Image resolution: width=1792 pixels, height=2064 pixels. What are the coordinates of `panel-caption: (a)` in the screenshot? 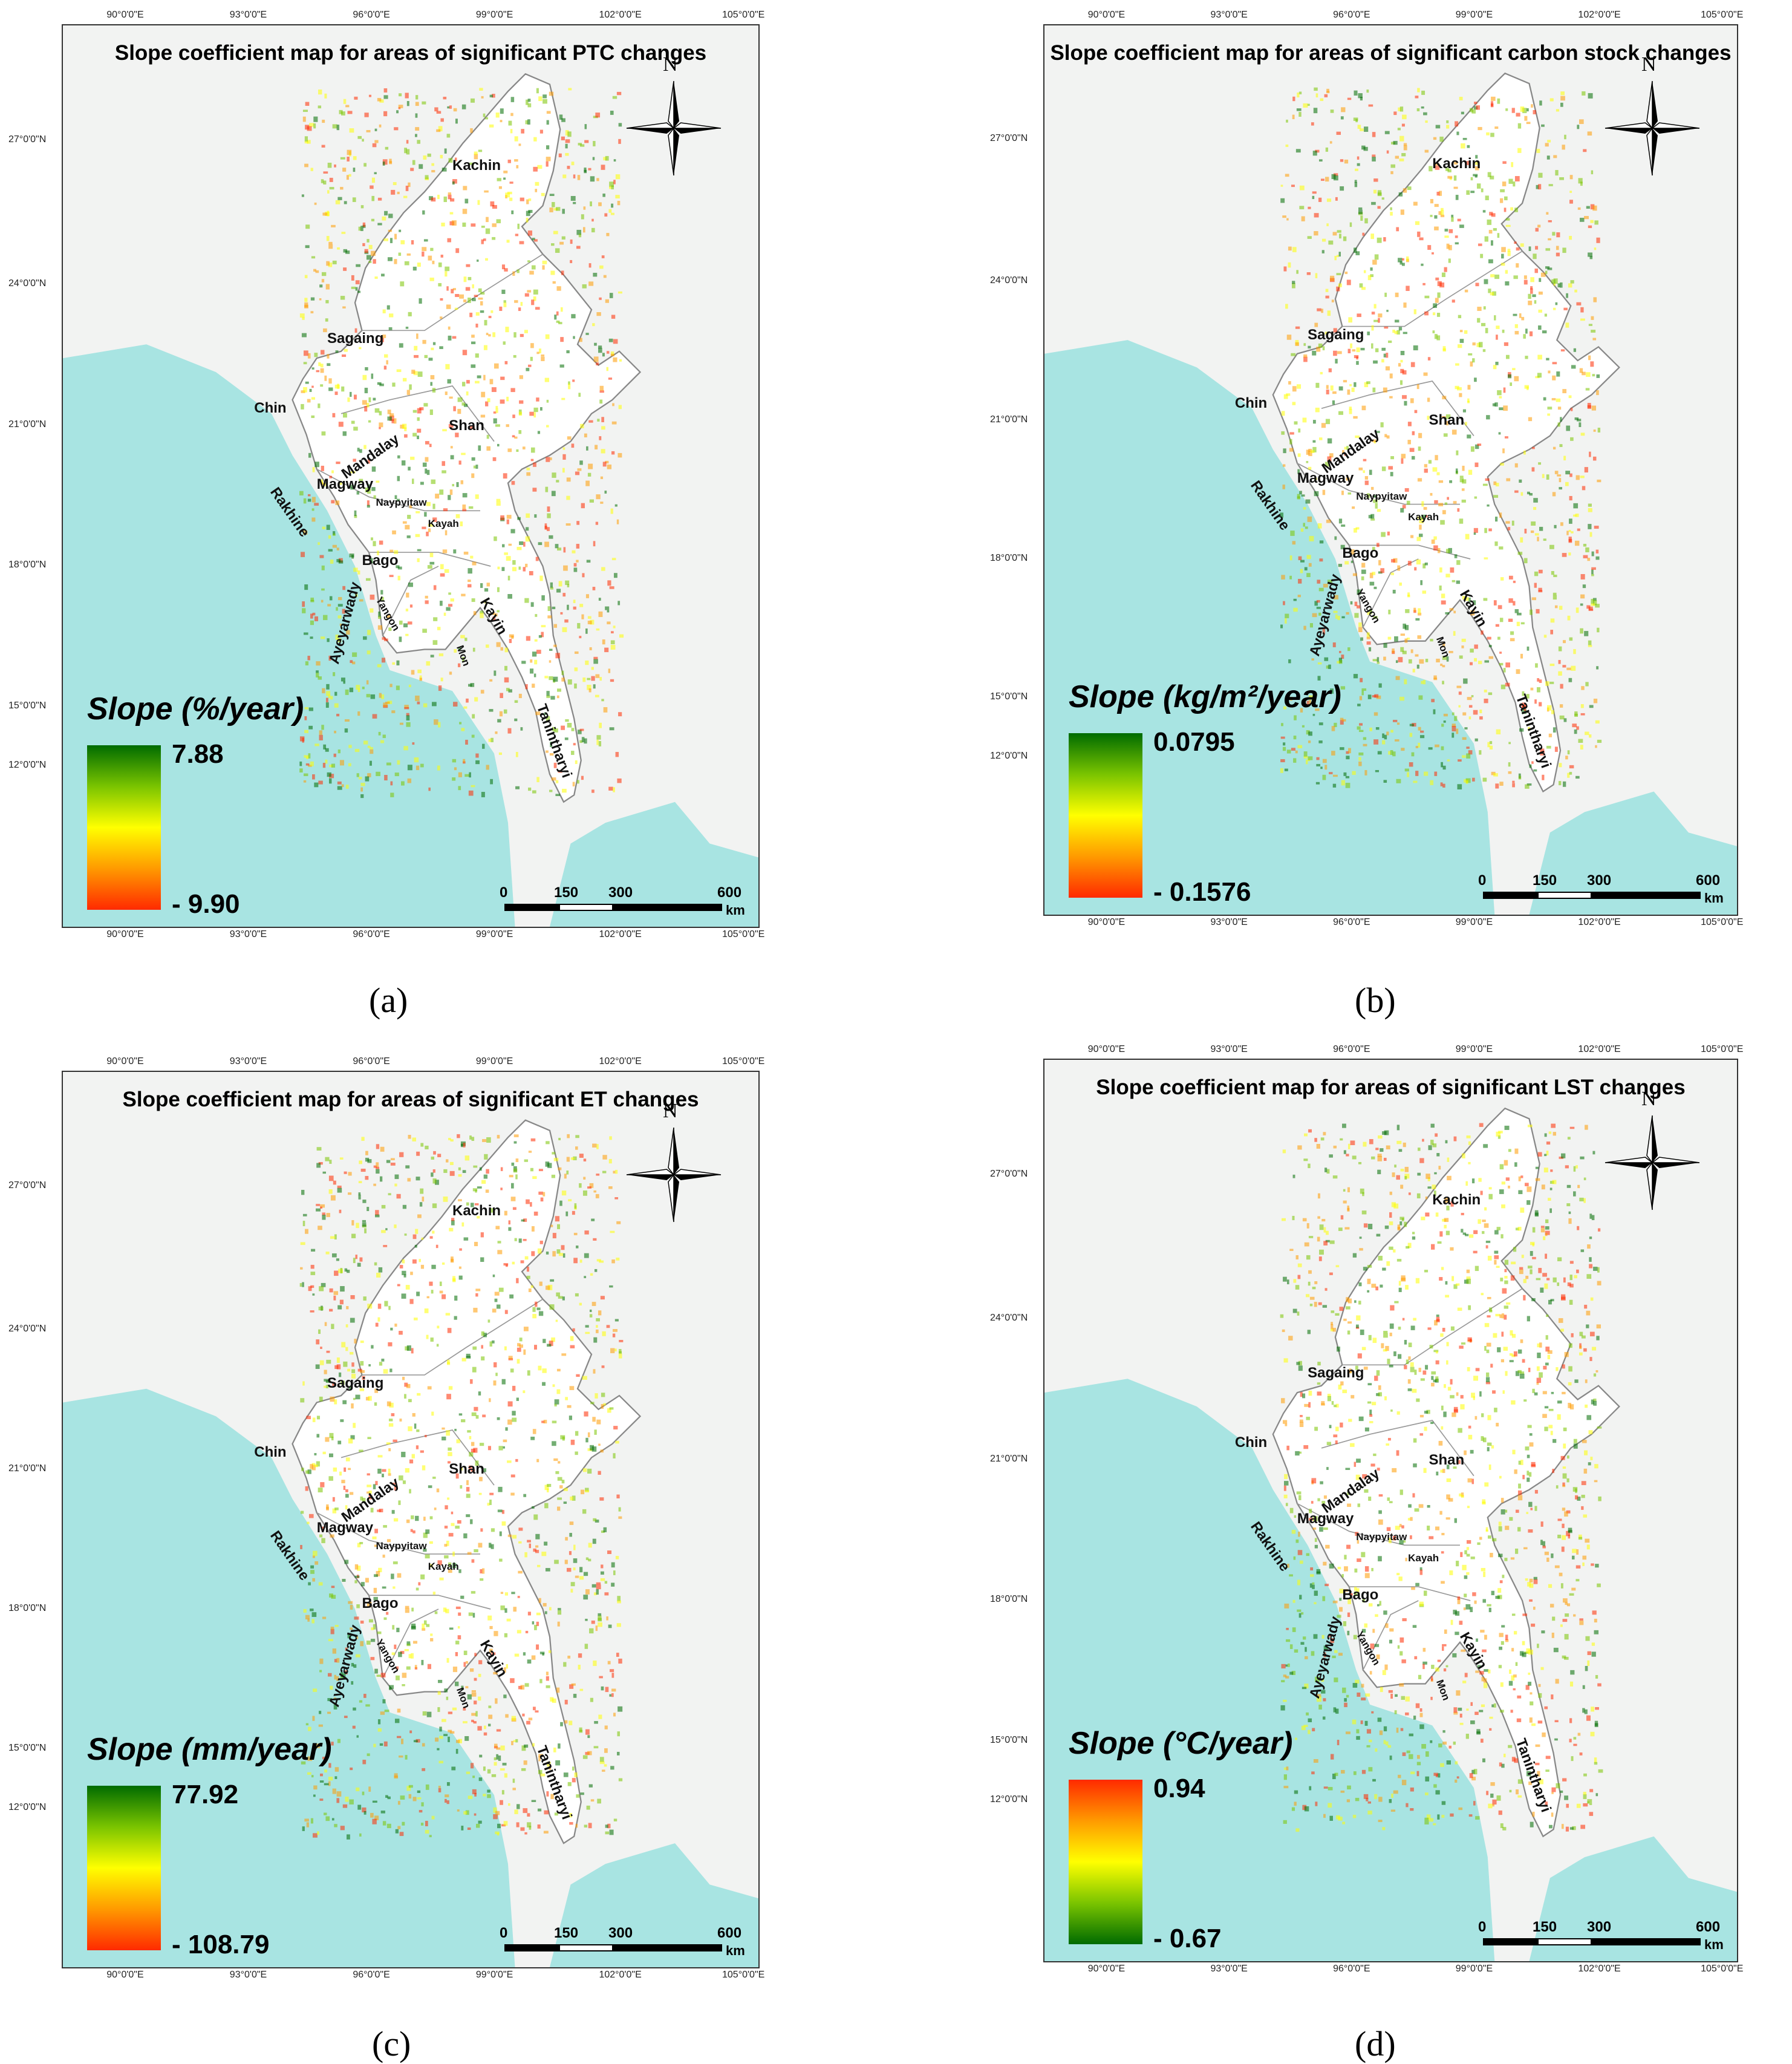 It's located at (388, 1001).